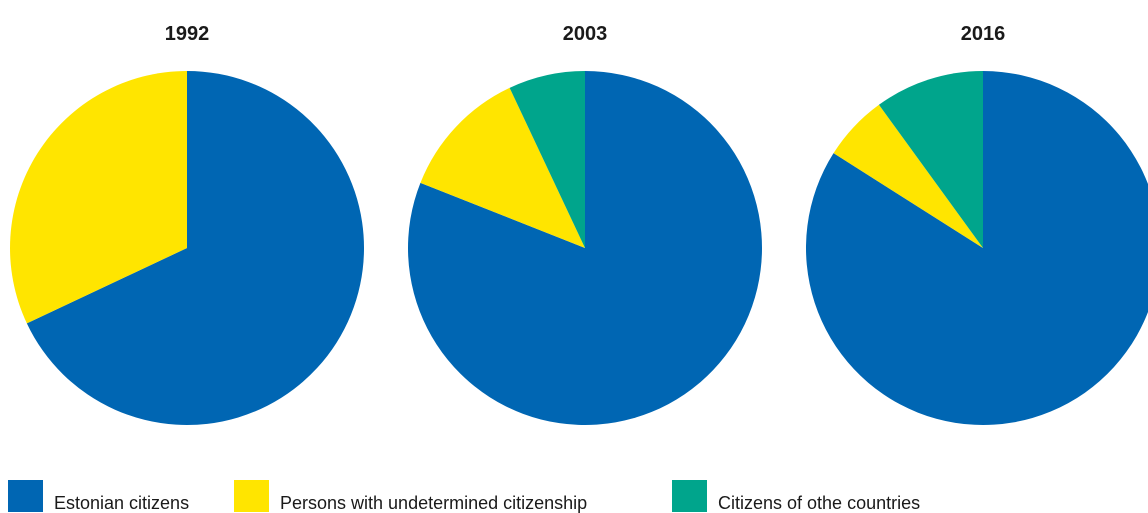 This screenshot has height=513, width=1148. What do you see at coordinates (98, 197) in the screenshot?
I see `pie-1992-slice-persons-with-undetermined-citizenship` at bounding box center [98, 197].